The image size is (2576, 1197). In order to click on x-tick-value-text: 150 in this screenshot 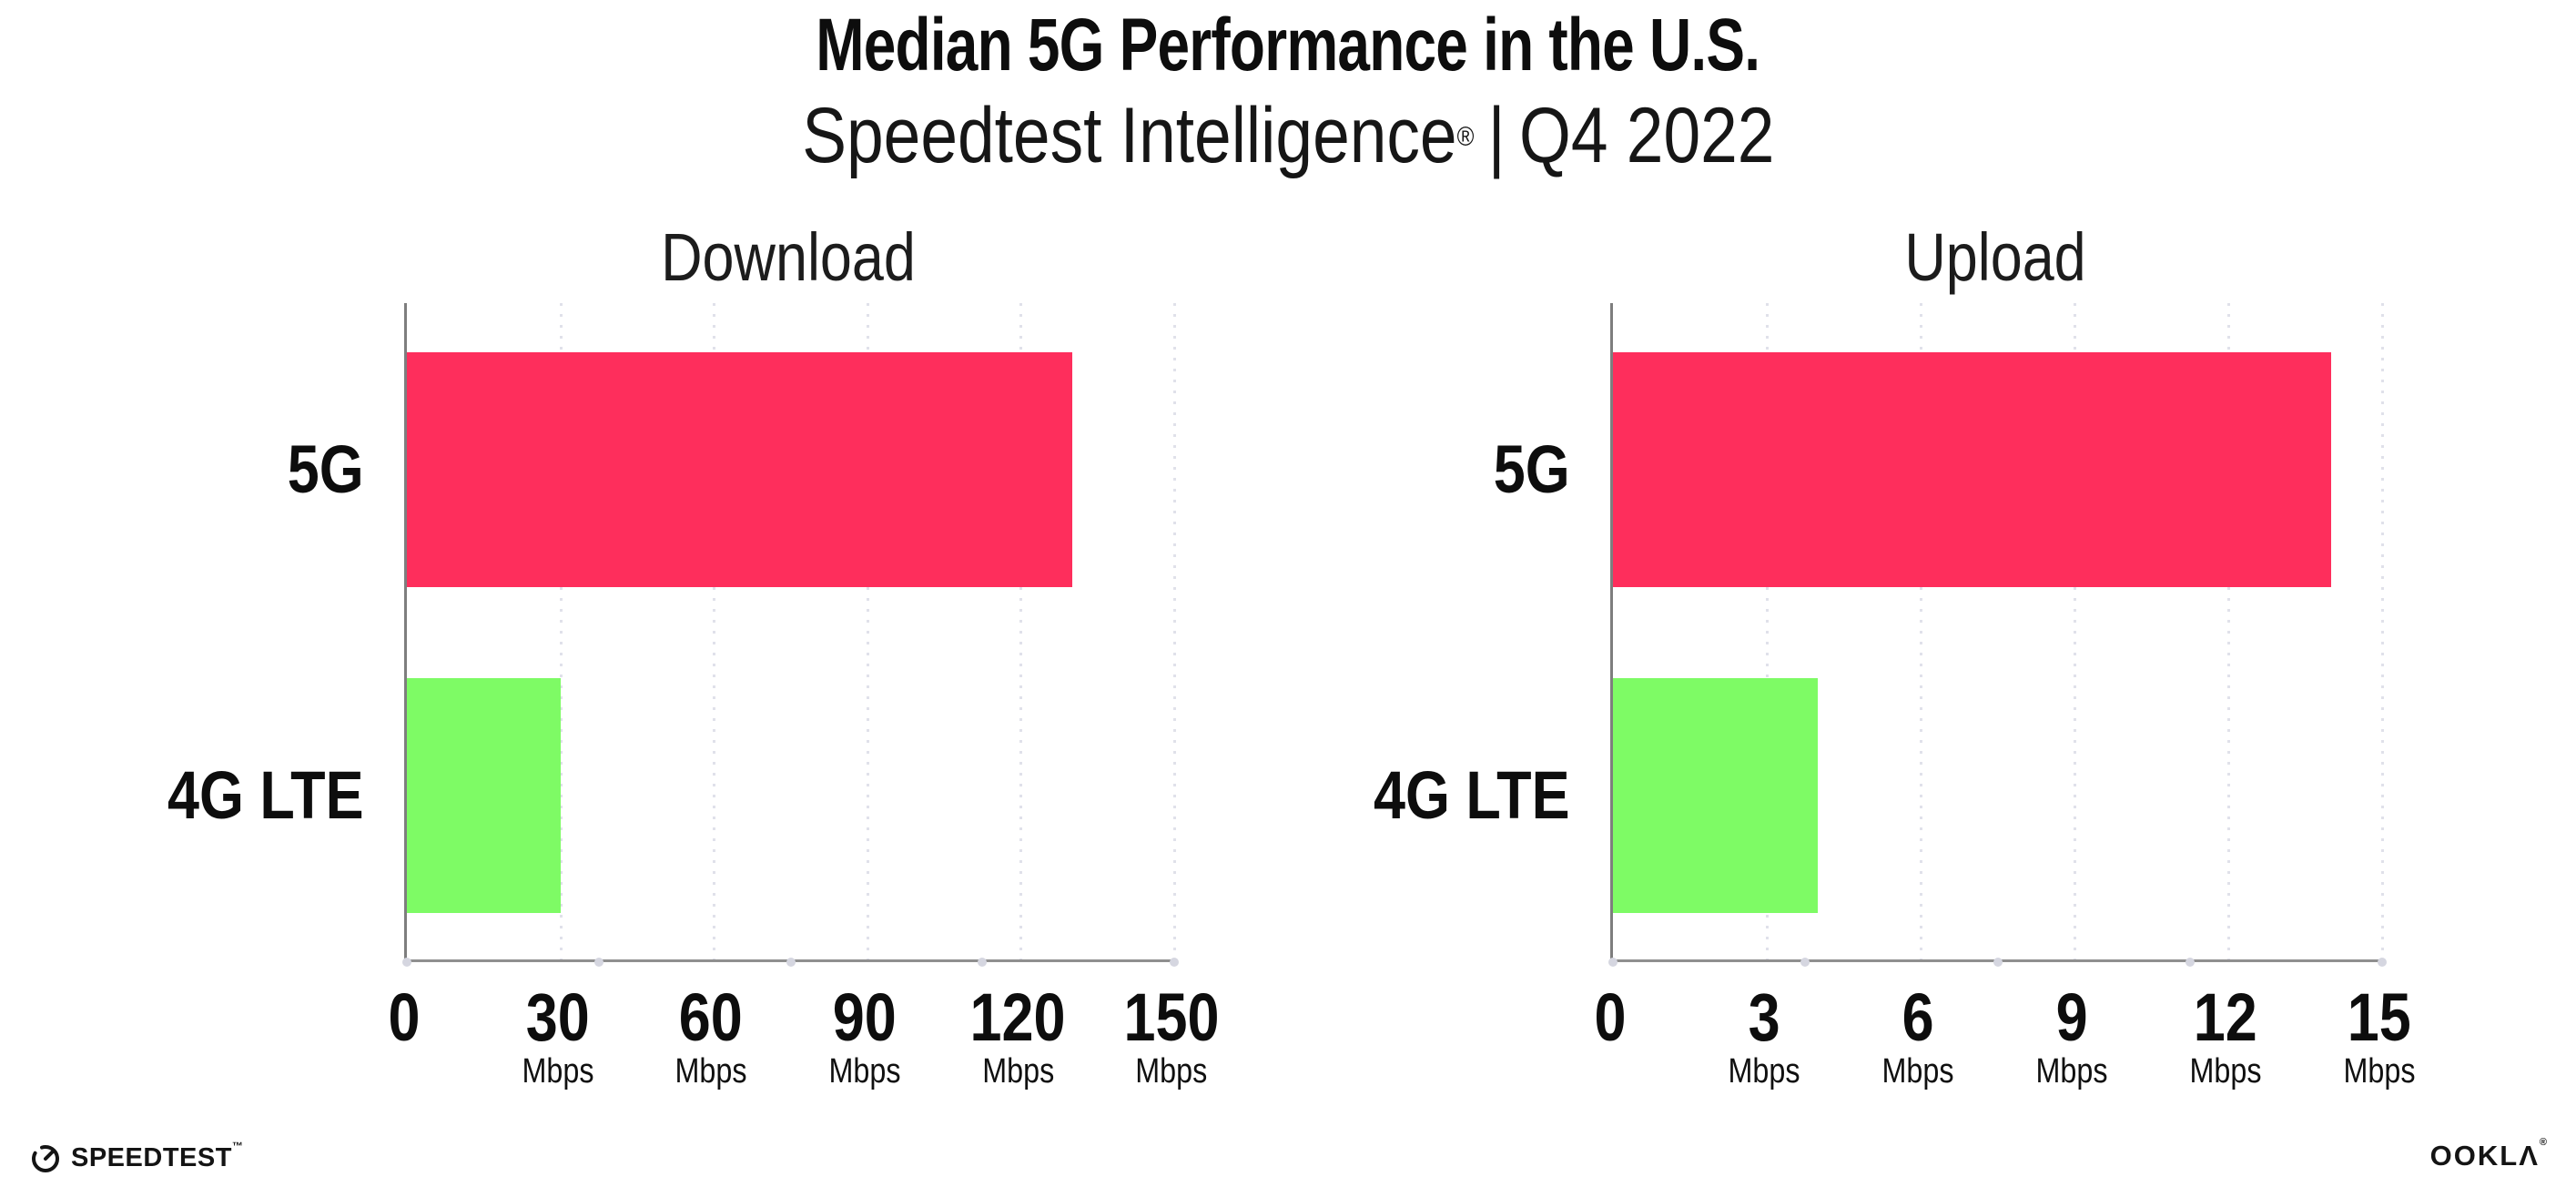, I will do `click(1171, 1017)`.